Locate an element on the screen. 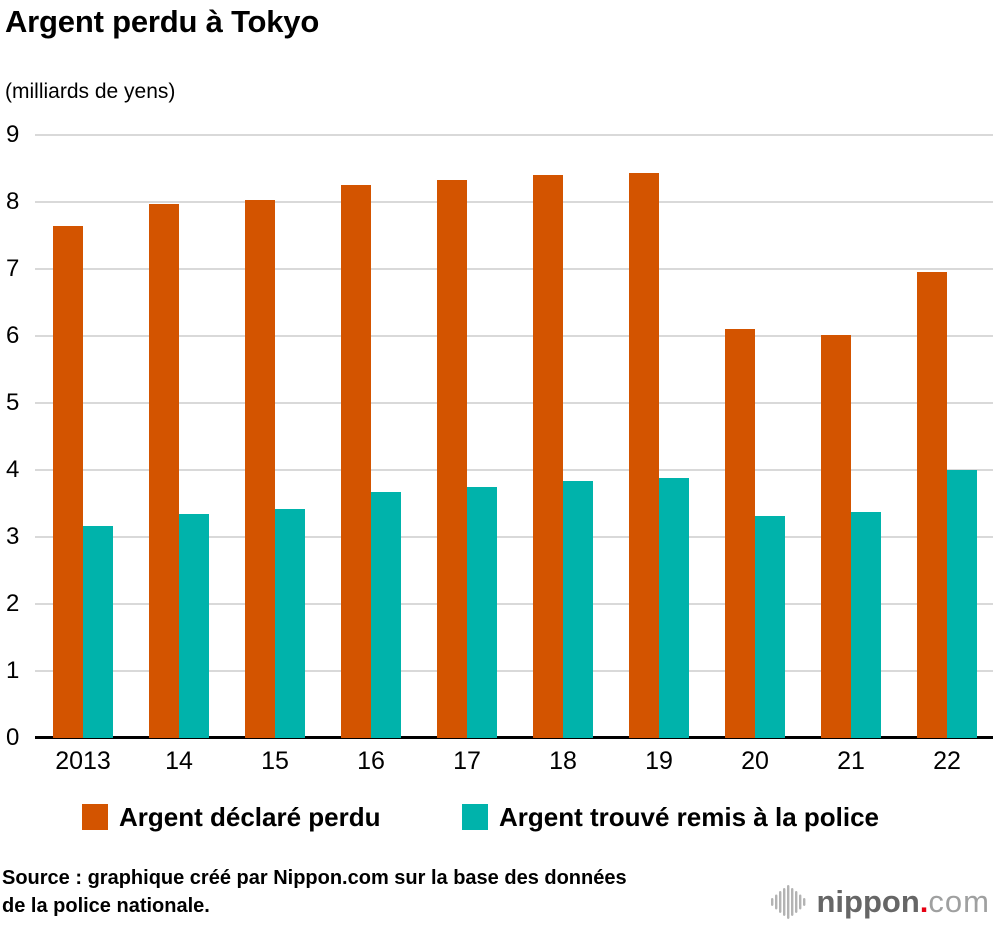 The width and height of the screenshot is (1000, 928). x-tick-label: 18 is located at coordinates (563, 761).